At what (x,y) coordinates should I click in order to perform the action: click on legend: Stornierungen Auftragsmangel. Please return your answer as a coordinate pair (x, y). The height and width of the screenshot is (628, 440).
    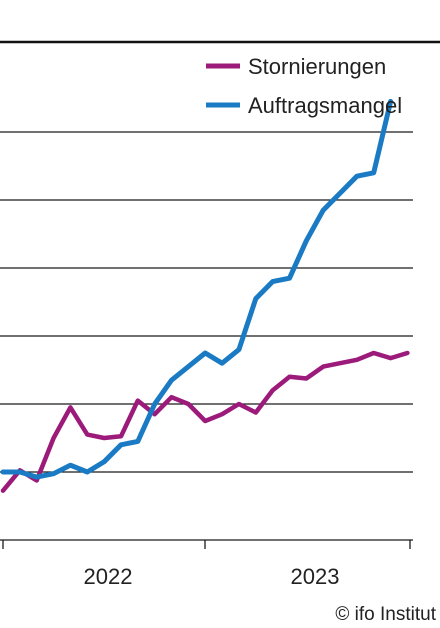
    Looking at the image, I should click on (304, 86).